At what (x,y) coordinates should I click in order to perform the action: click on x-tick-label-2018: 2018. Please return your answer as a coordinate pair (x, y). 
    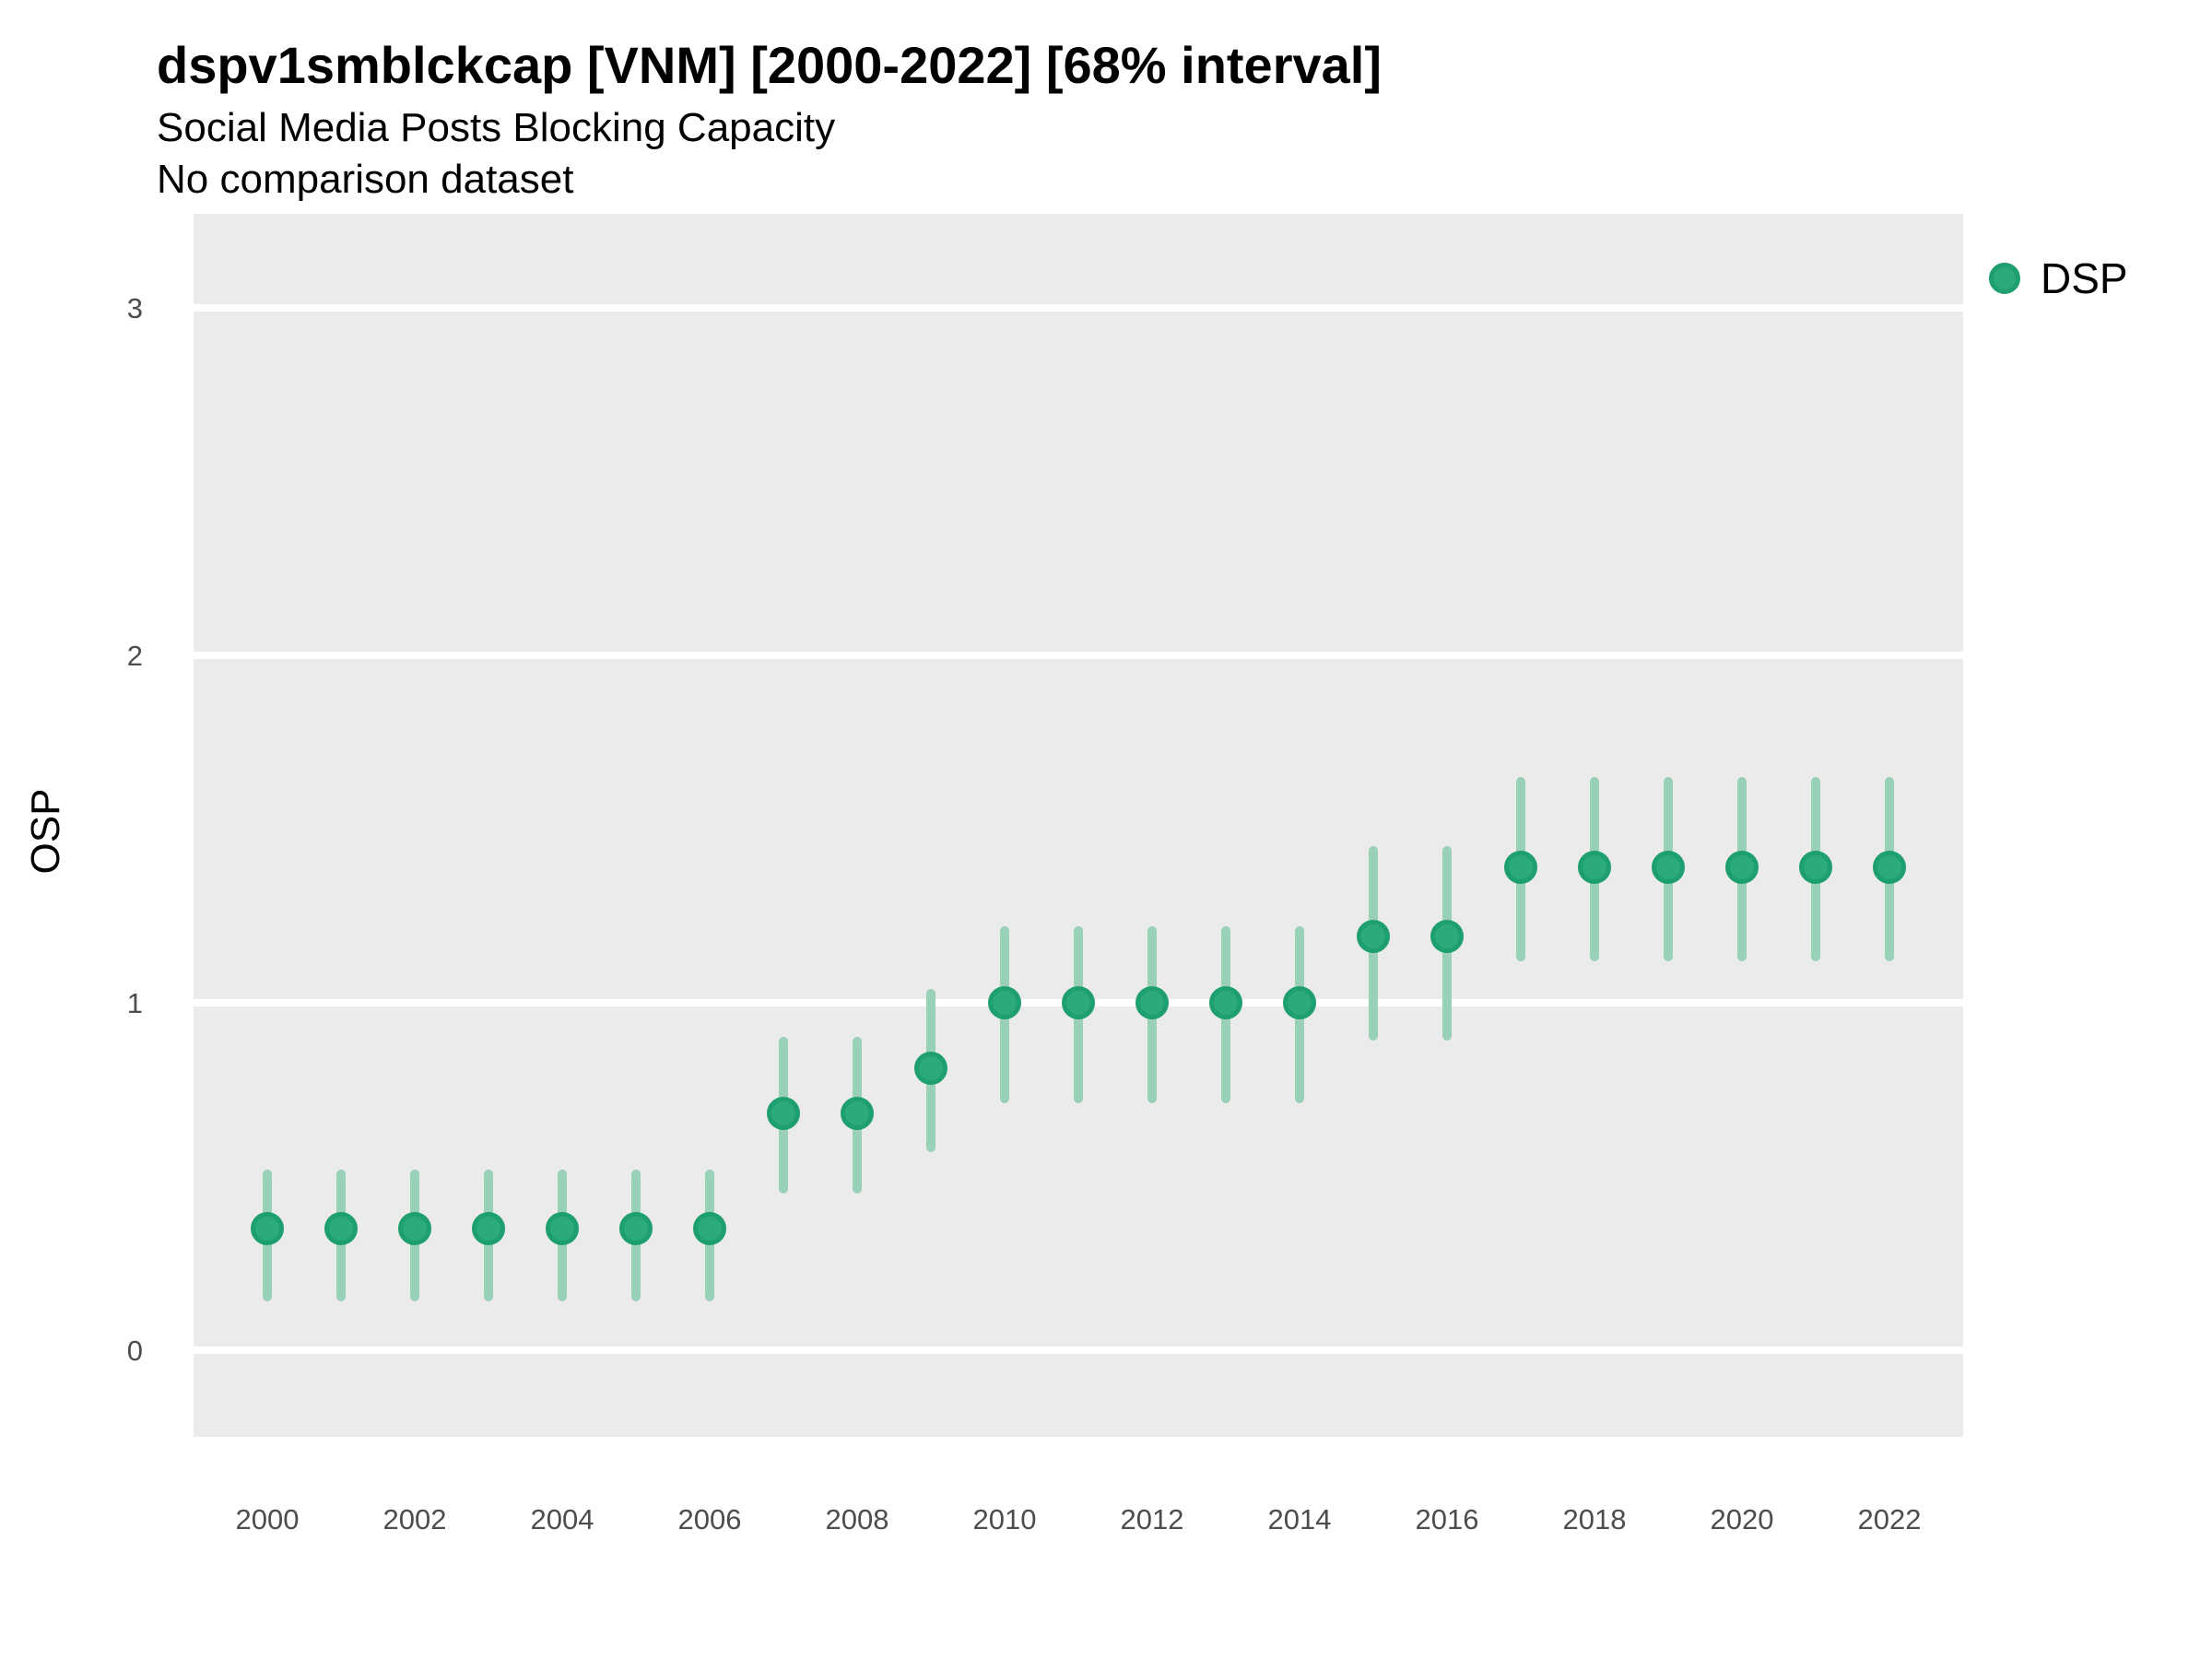
    Looking at the image, I should click on (1594, 1519).